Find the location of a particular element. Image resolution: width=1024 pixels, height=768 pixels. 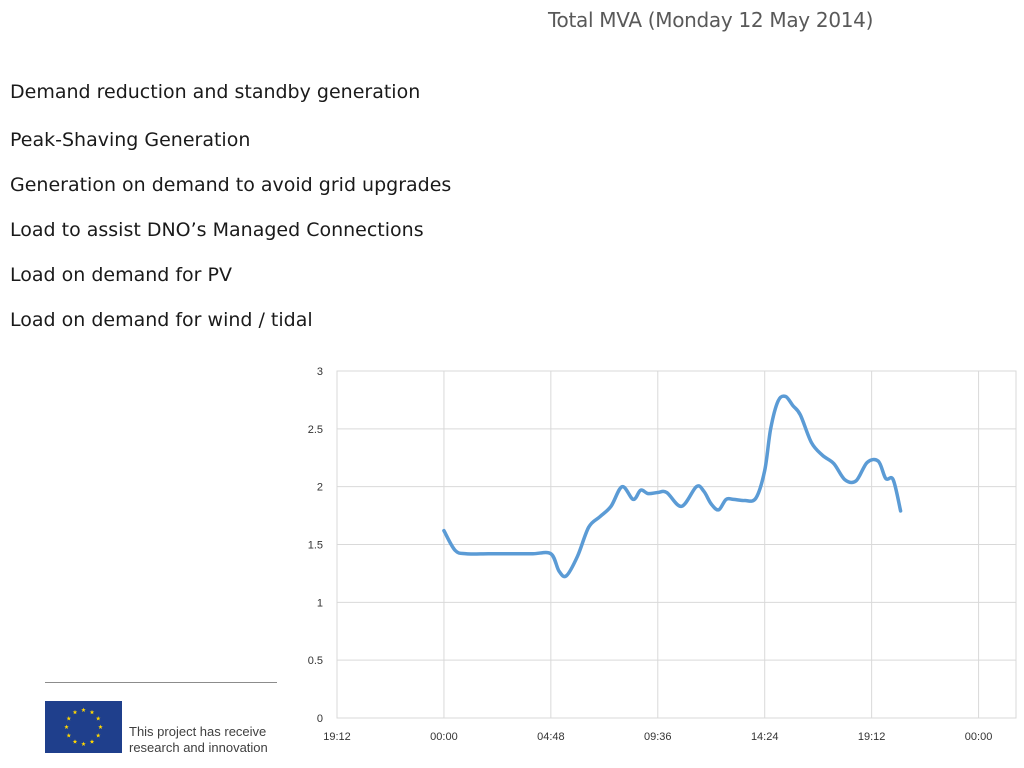

funding-line-2: research and innovation is located at coordinates (198, 747).